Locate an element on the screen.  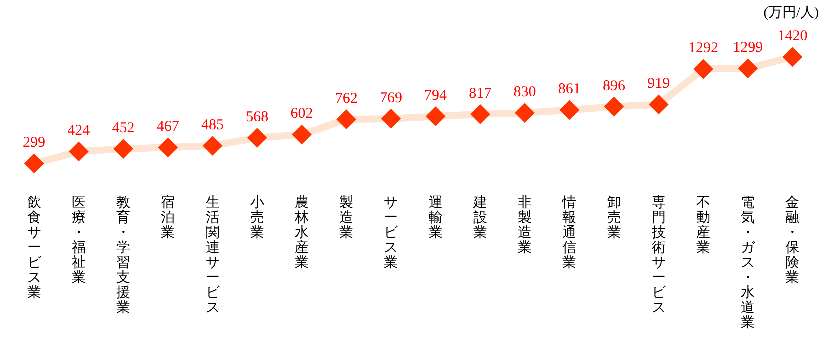
x-tick-label: サービス業 is located at coordinates (391, 233).